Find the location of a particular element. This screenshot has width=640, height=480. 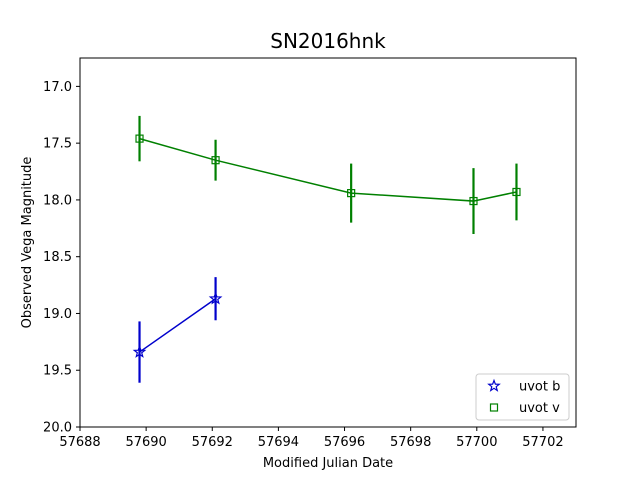

x-tick-label: 57700 is located at coordinates (476, 442).